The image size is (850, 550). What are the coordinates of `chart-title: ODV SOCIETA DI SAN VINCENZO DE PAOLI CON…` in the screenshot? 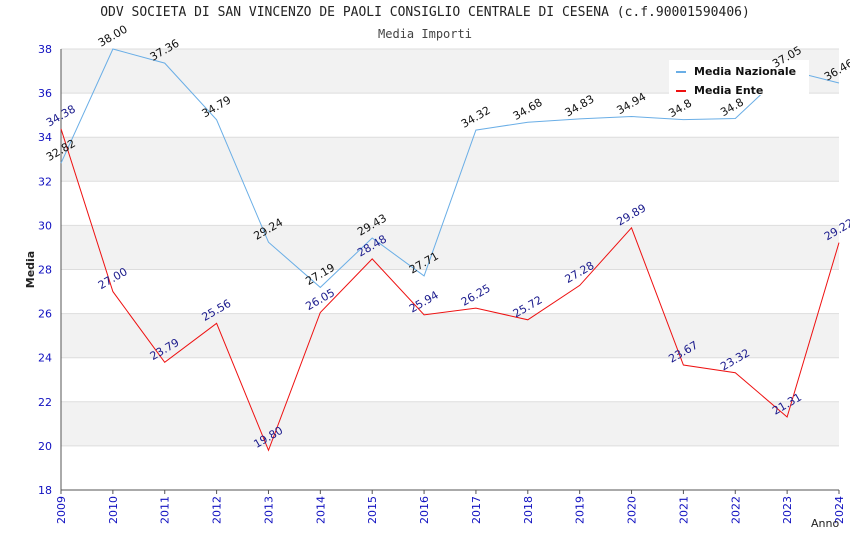 It's located at (425, 12).